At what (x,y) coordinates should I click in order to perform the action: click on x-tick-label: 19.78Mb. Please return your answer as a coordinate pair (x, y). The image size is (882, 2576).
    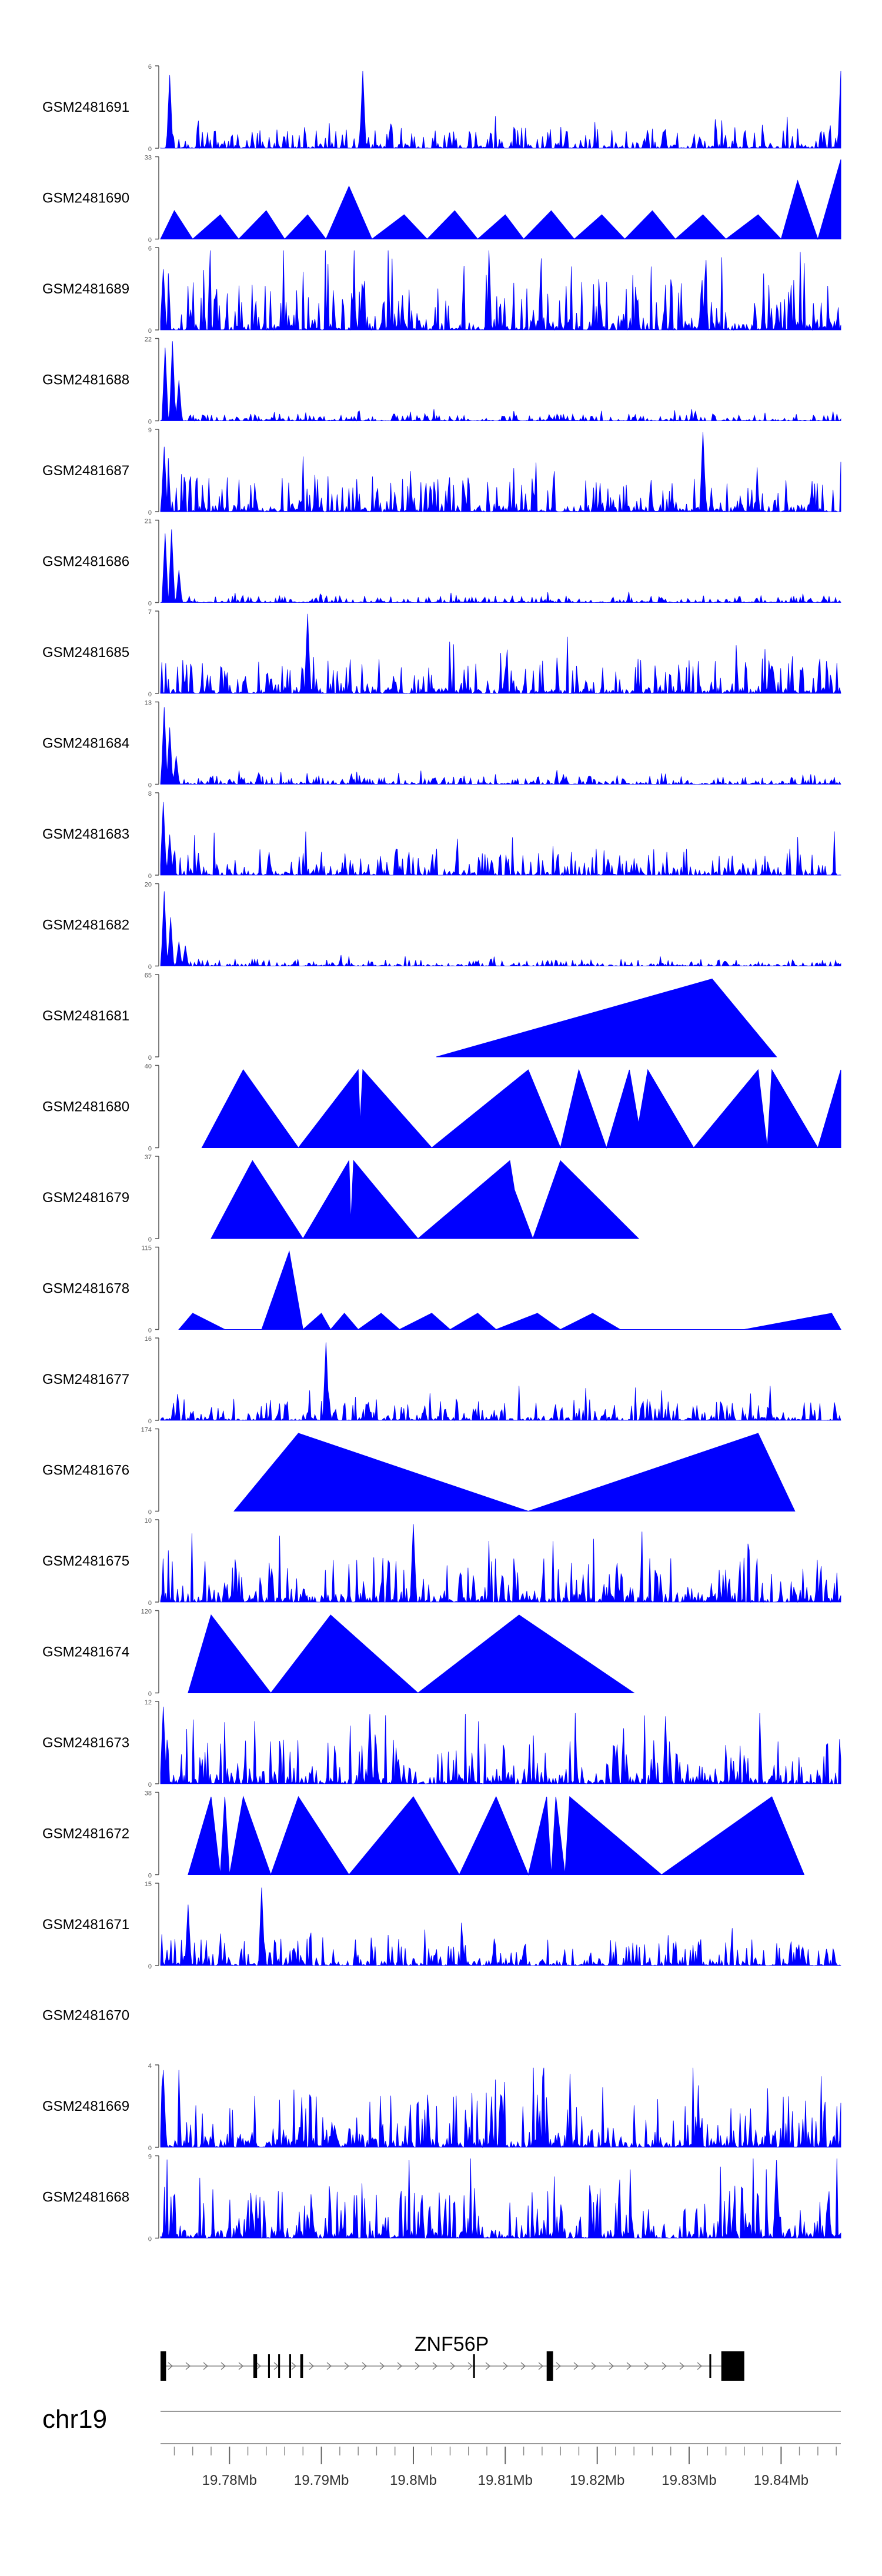
    Looking at the image, I should click on (229, 2480).